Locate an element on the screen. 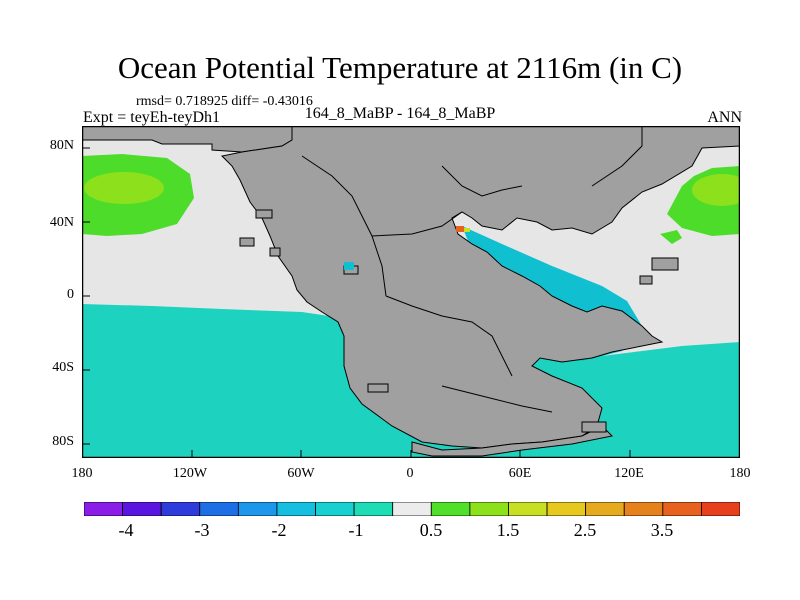 The image size is (800, 600). land-antarctic is located at coordinates (512, 441).